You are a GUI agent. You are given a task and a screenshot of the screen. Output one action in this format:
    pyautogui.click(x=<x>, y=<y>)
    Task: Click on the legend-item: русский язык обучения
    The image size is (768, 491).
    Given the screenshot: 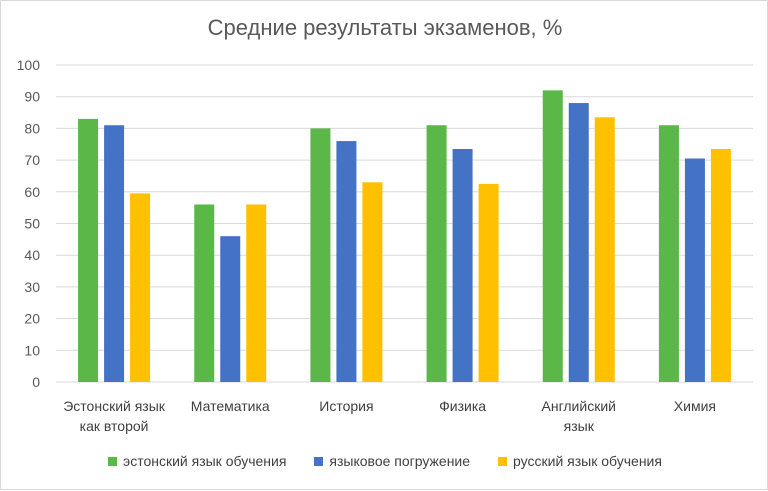 What is the action you would take?
    pyautogui.click(x=580, y=461)
    